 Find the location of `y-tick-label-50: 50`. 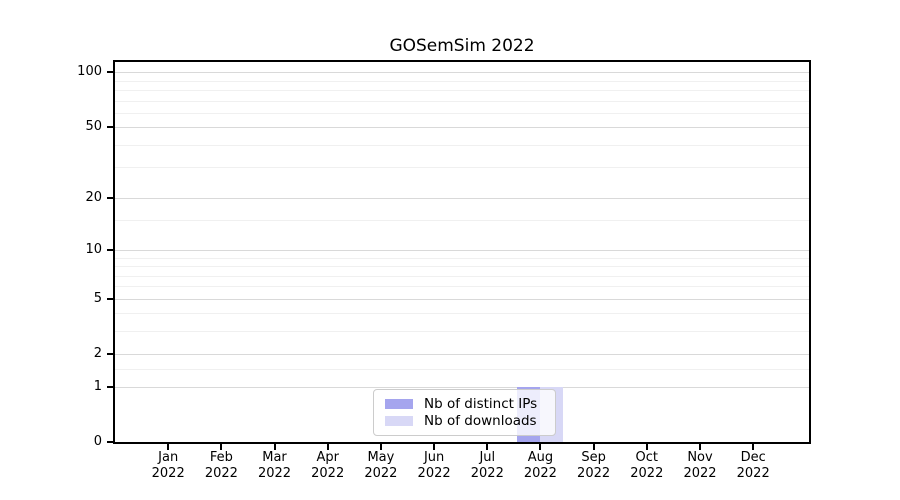

y-tick-label-50: 50 is located at coordinates (93, 127).